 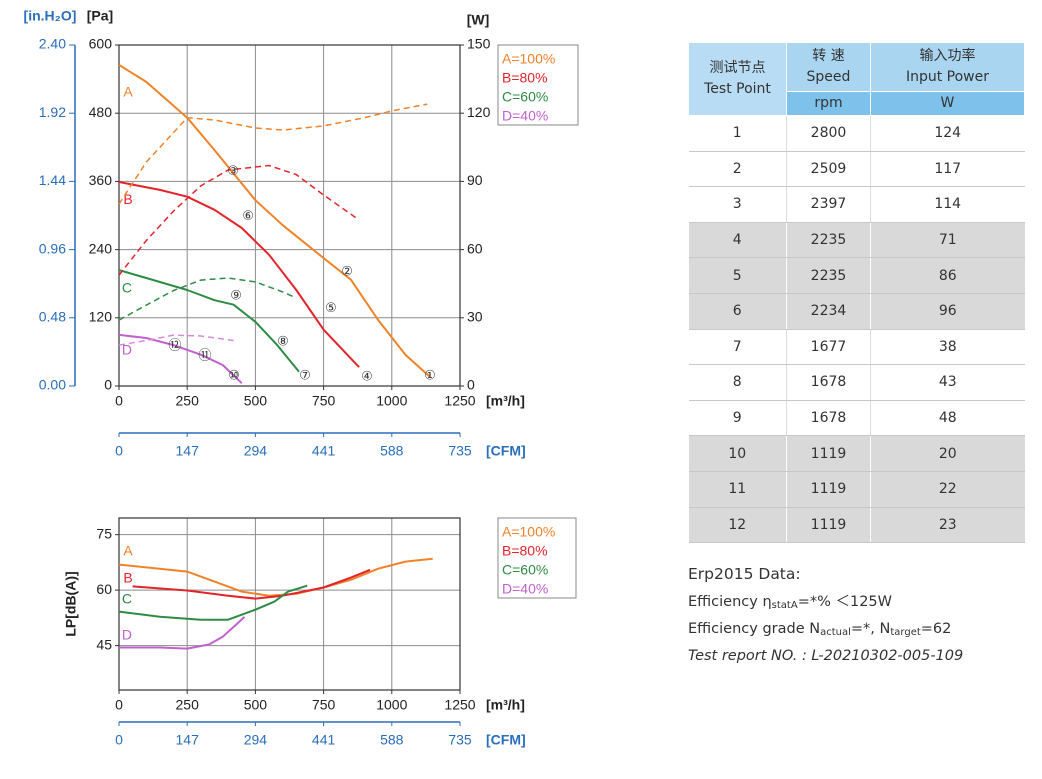 I want to click on header-cell: 输入功率 Input Power, so click(x=947, y=67).